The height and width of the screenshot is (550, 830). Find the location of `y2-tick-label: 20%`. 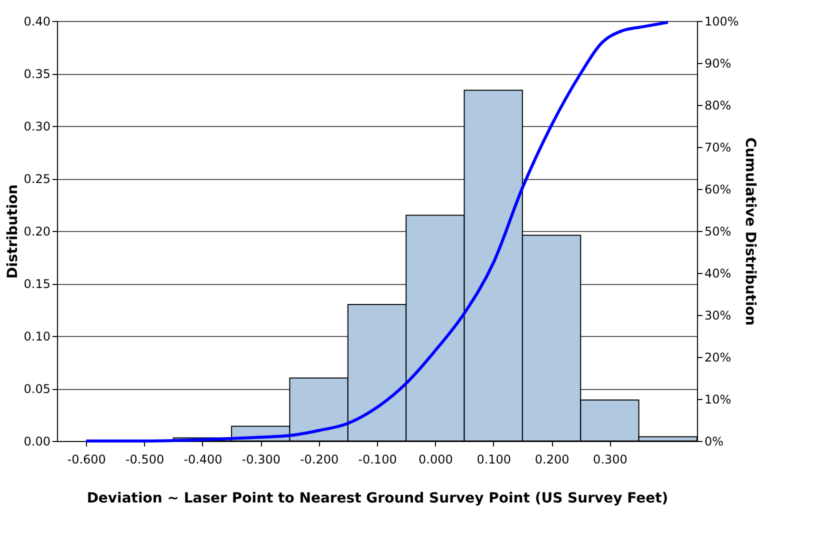

y2-tick-label: 20% is located at coordinates (718, 357).